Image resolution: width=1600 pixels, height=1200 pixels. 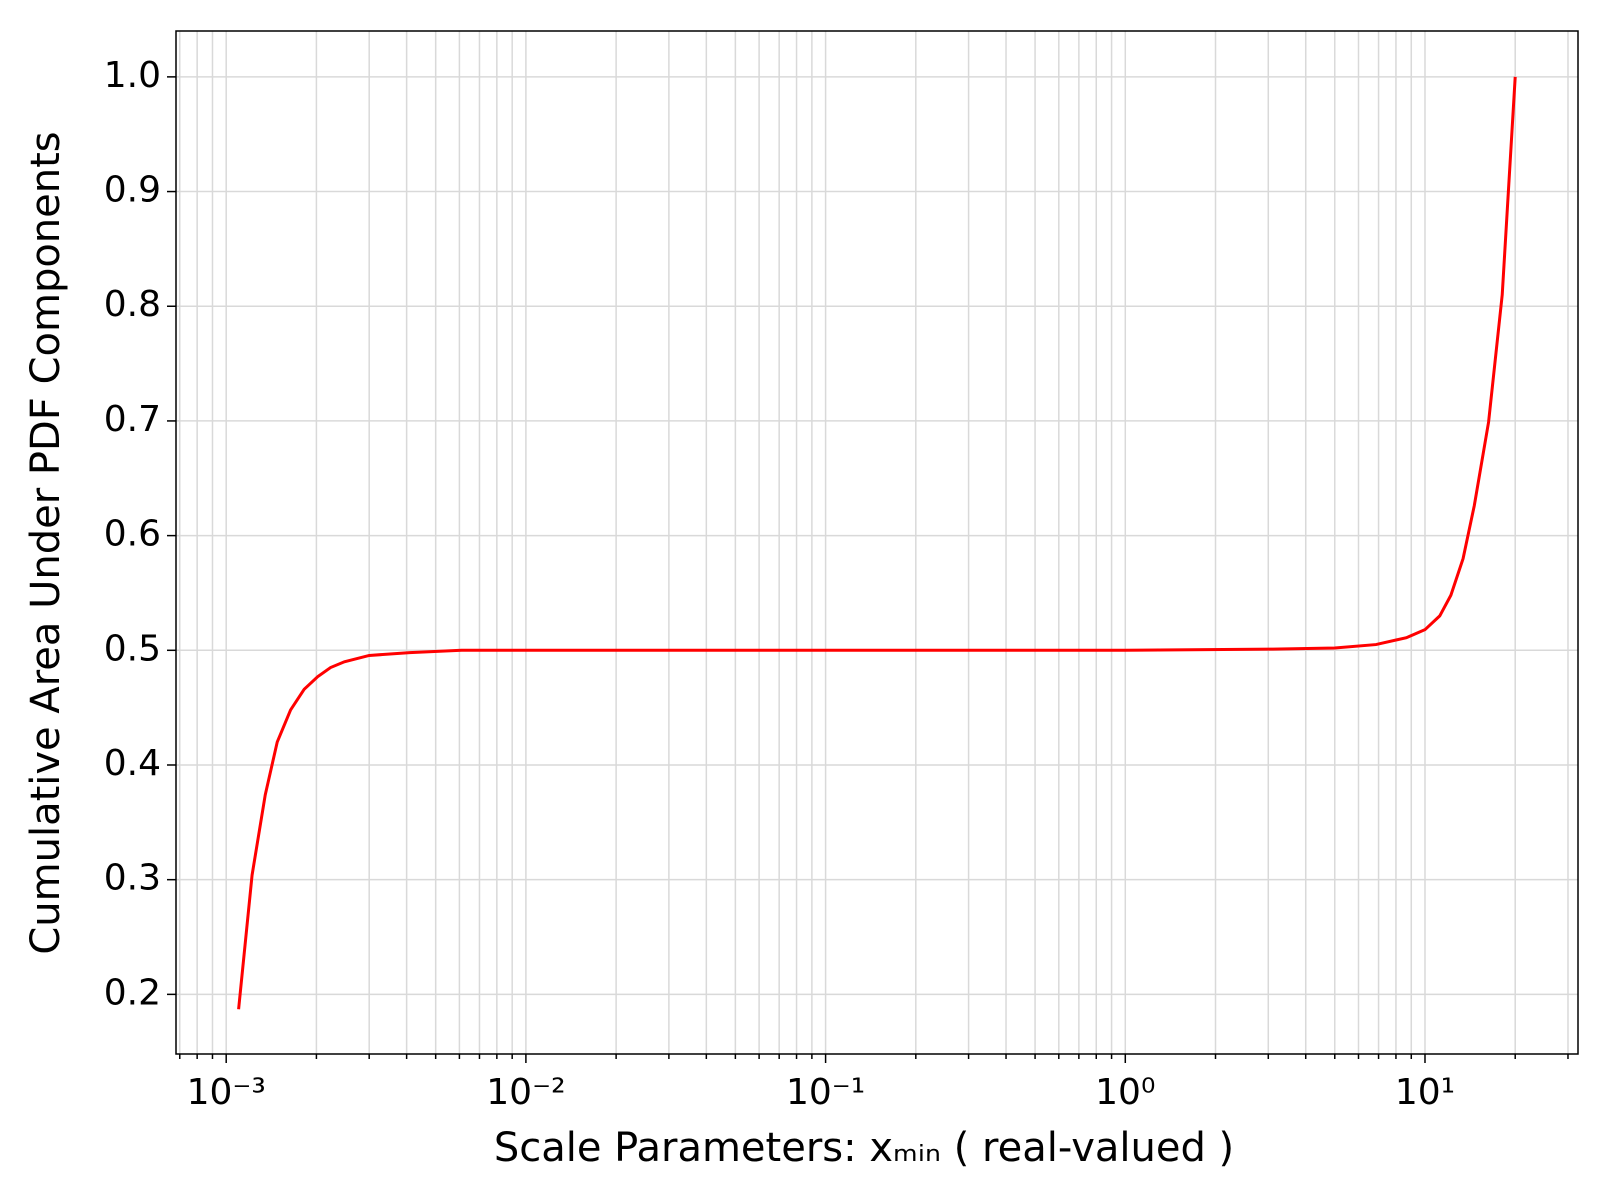 What do you see at coordinates (525, 1092) in the screenshot?
I see `x-tick-label: 10⁻²` at bounding box center [525, 1092].